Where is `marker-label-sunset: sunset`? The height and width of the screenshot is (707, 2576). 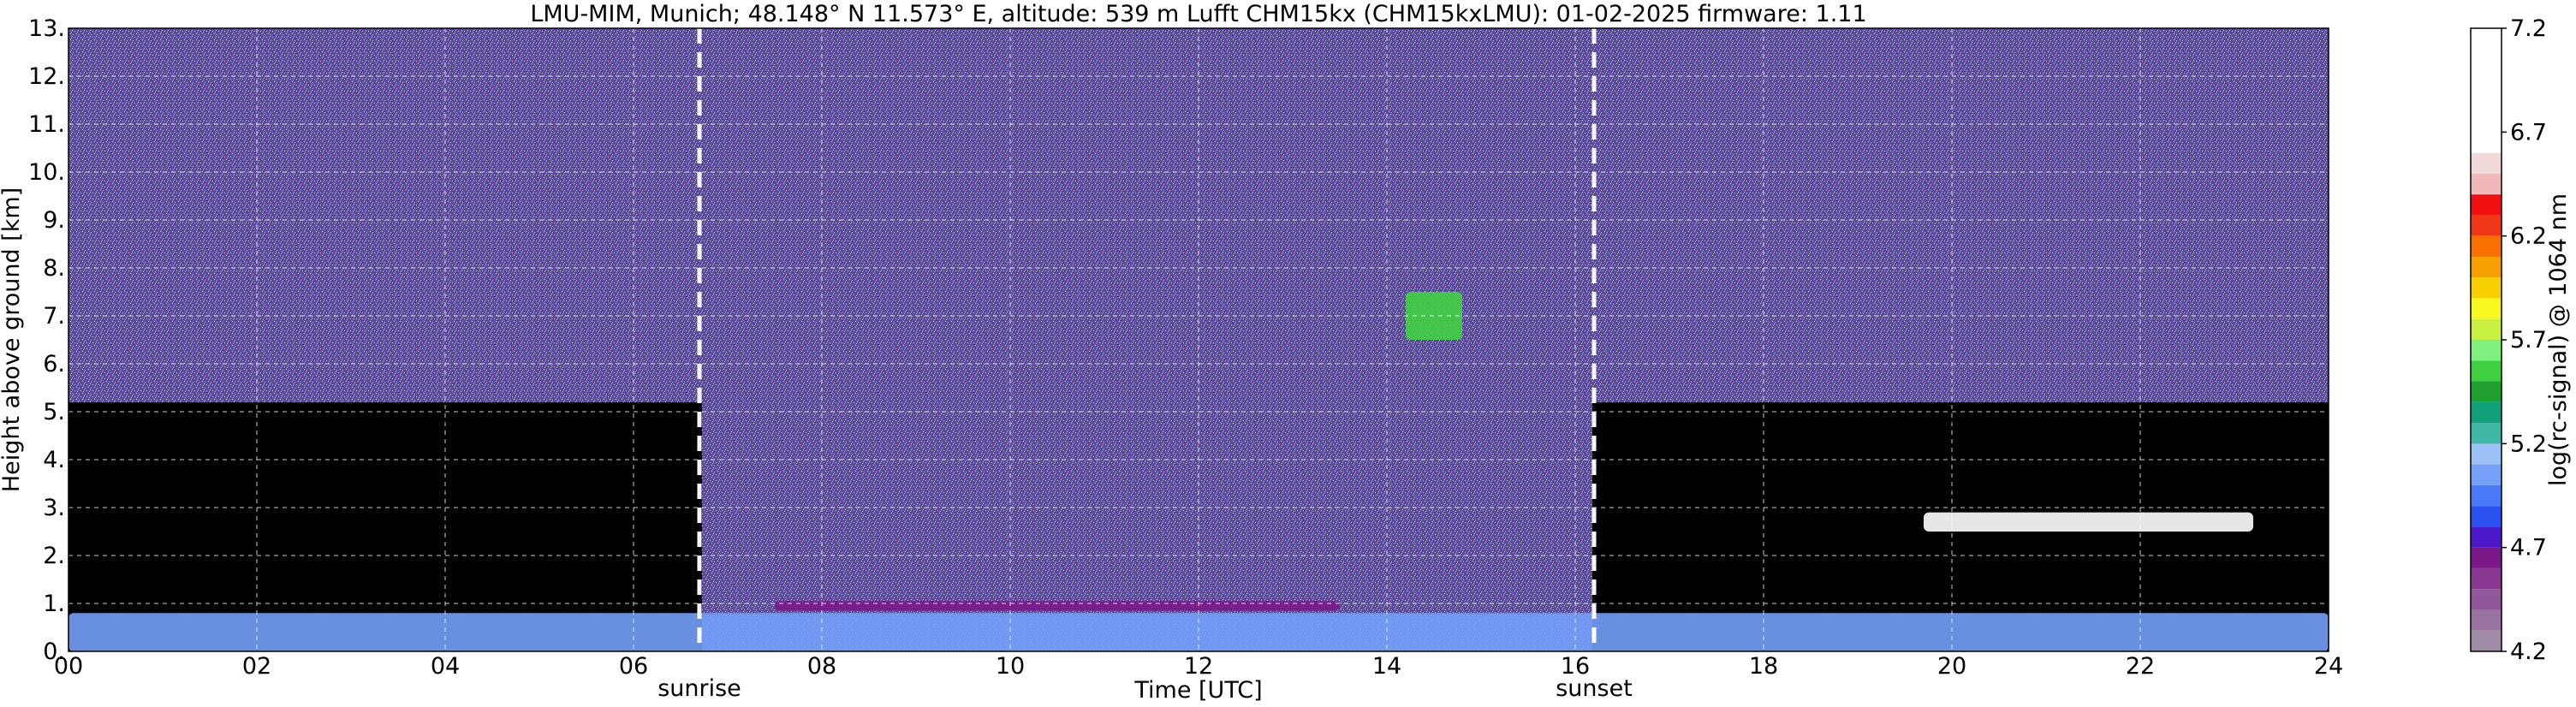
marker-label-sunset: sunset is located at coordinates (1595, 688).